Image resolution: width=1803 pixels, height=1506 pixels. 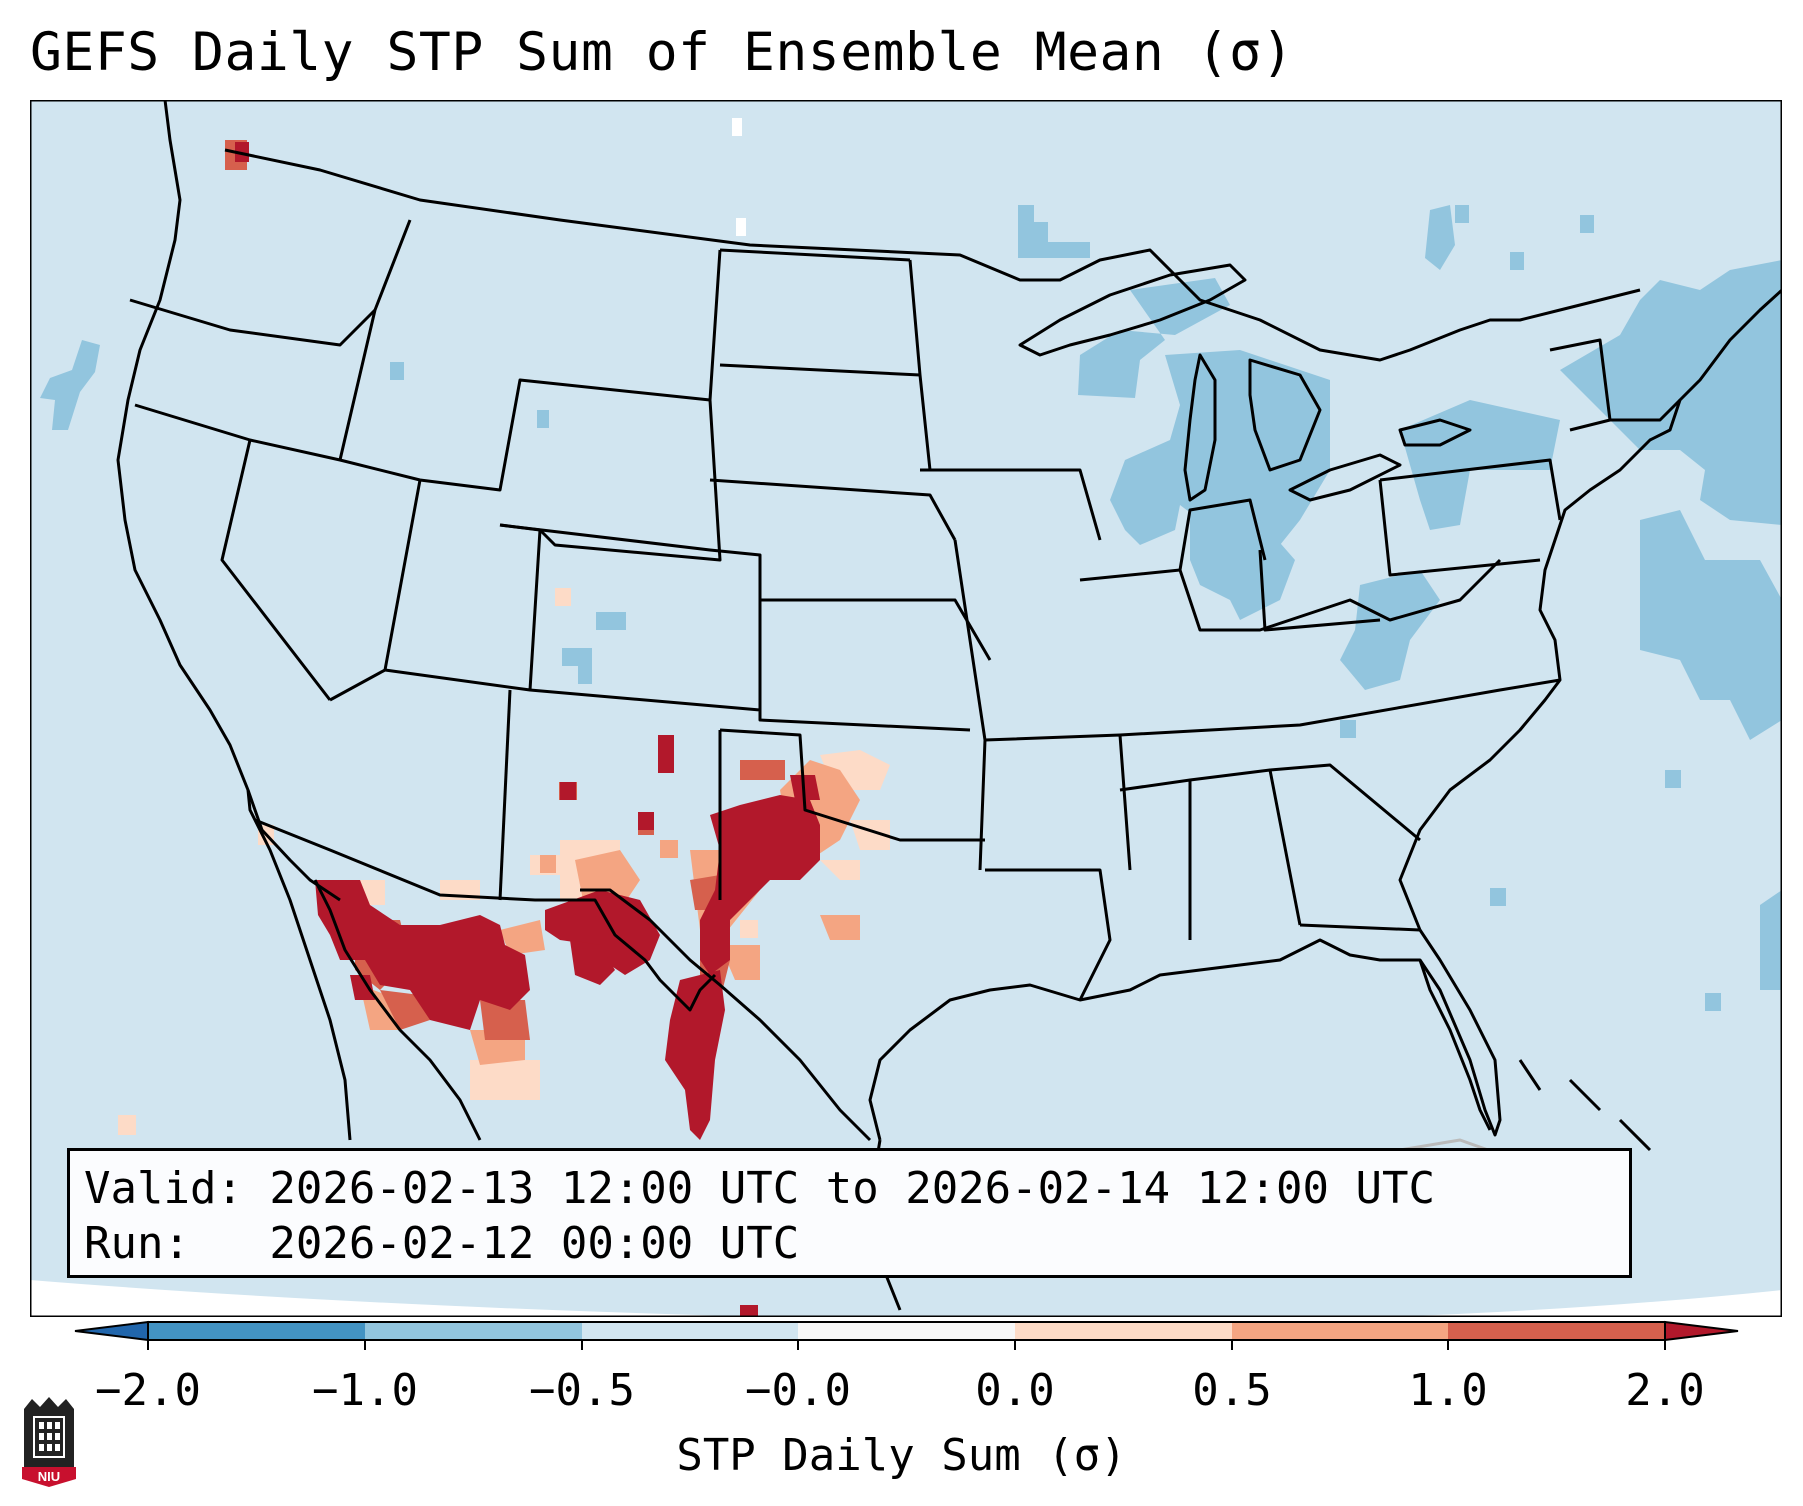 I want to click on neg-patch-virginia, so click(x=1348, y=729).